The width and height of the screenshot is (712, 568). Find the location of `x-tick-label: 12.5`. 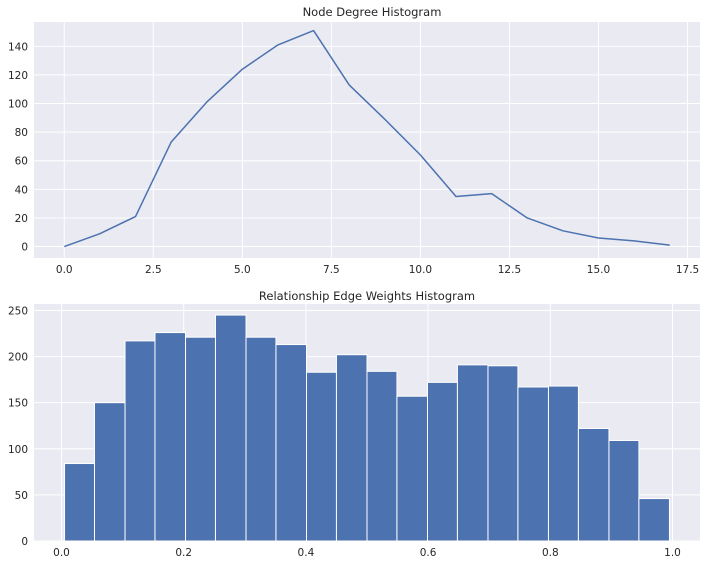

x-tick-label: 12.5 is located at coordinates (509, 270).